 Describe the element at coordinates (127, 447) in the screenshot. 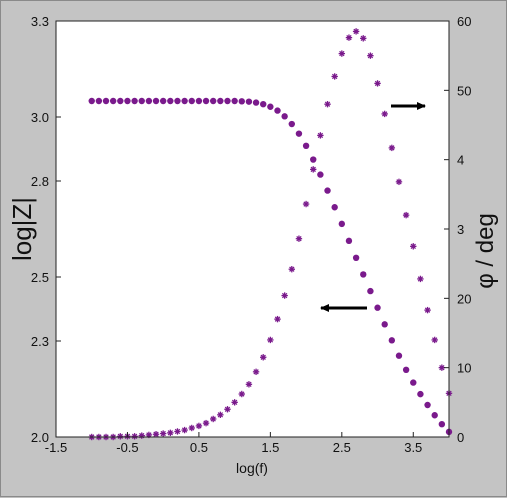

I see `x-tick-label: -0.5` at that location.